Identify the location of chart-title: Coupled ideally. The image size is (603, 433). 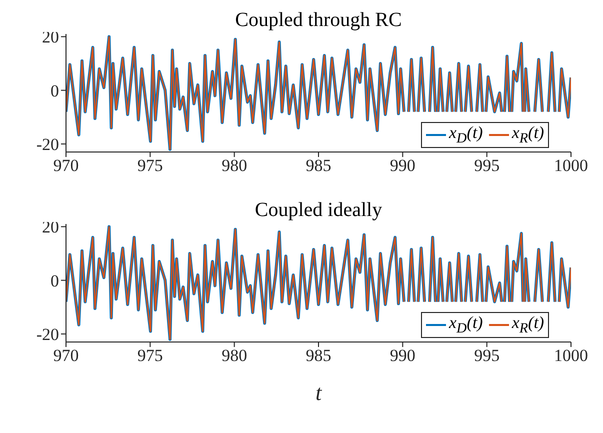
(318, 210).